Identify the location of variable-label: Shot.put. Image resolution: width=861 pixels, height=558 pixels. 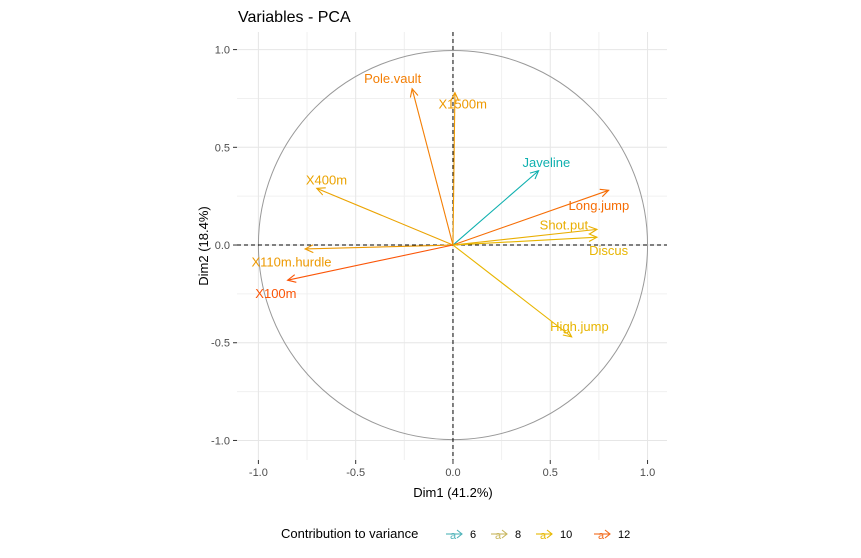
(564, 224).